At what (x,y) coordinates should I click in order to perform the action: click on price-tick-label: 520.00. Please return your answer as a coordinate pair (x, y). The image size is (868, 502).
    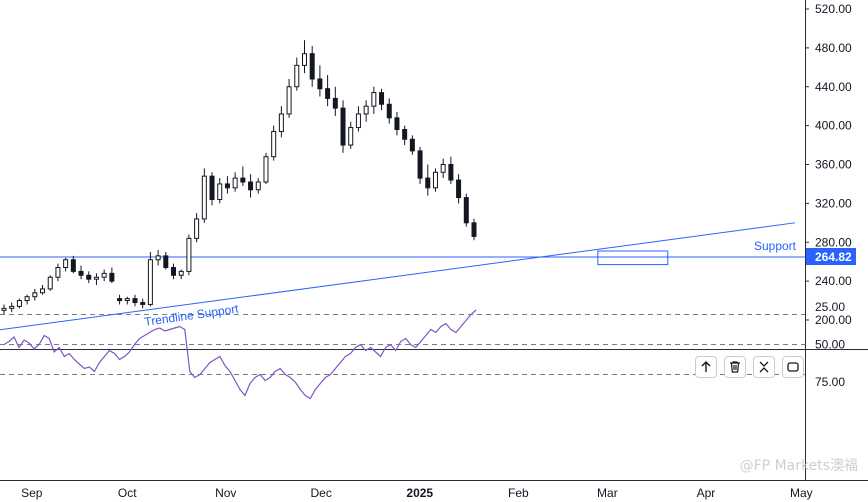
    Looking at the image, I should click on (833, 9).